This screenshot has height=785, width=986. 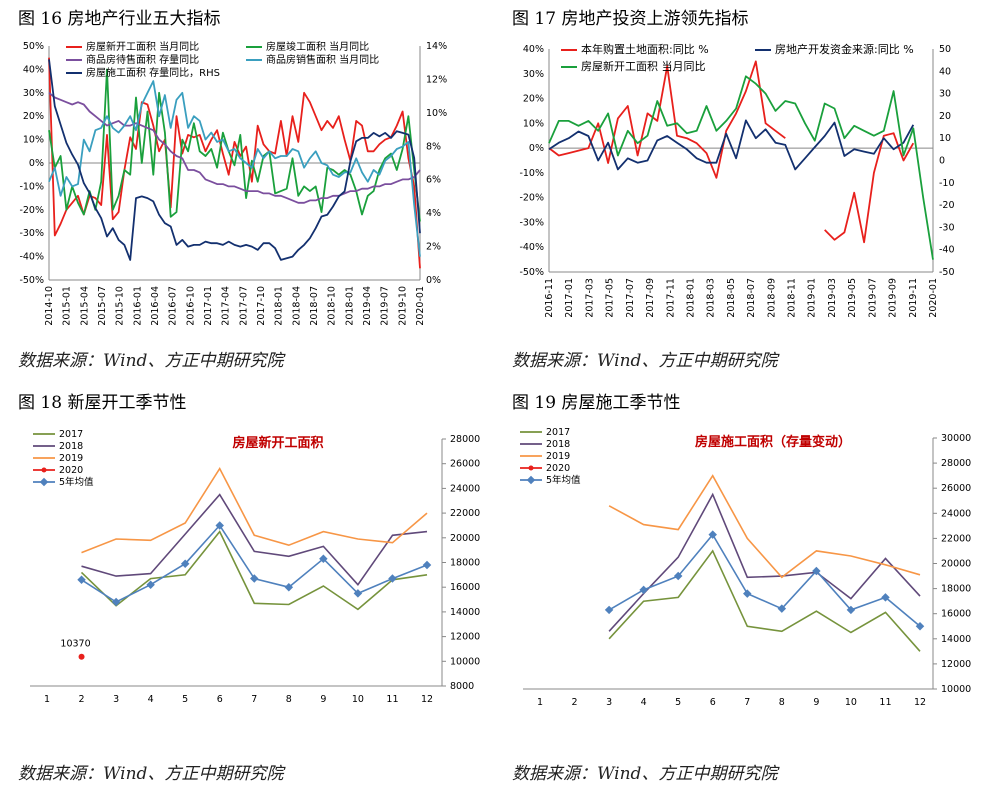 I want to click on c16-y-left-tick: 50%, so click(x=33, y=46).